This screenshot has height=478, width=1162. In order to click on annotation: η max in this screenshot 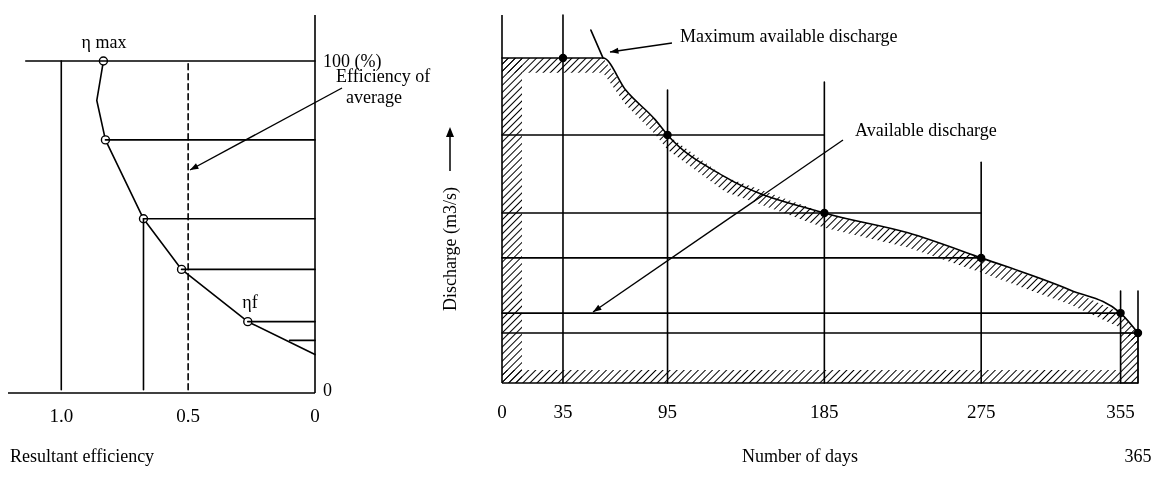, I will do `click(104, 42)`.